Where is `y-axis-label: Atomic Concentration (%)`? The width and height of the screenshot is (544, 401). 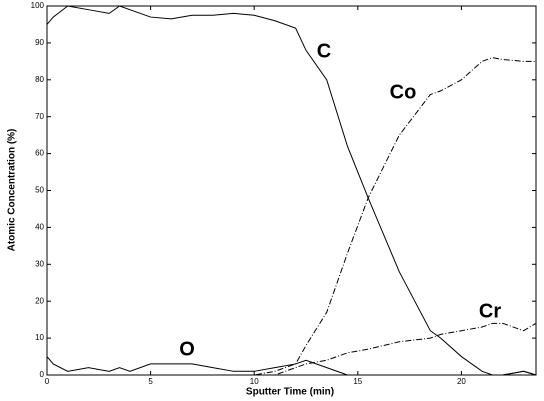
y-axis-label: Atomic Concentration (%) is located at coordinates (12, 190).